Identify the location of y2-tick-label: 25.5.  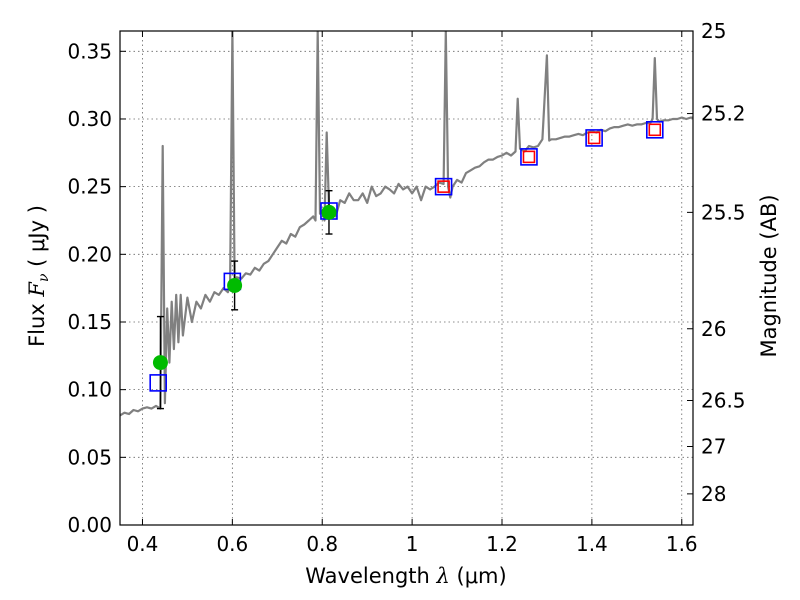
(723, 212).